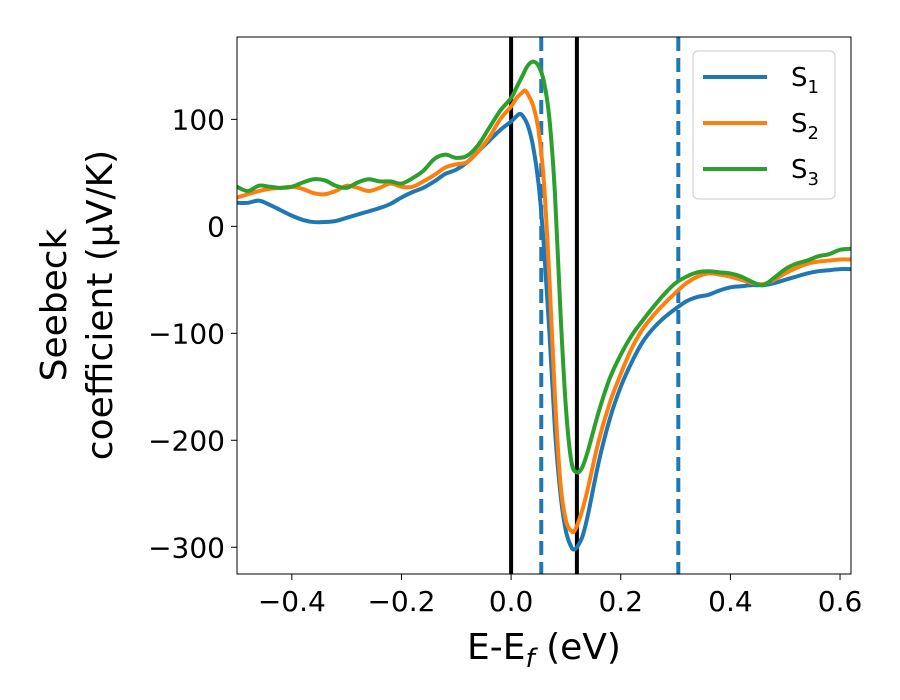  I want to click on y-axis-title-line2: coefficient (μV/K), so click(100, 305).